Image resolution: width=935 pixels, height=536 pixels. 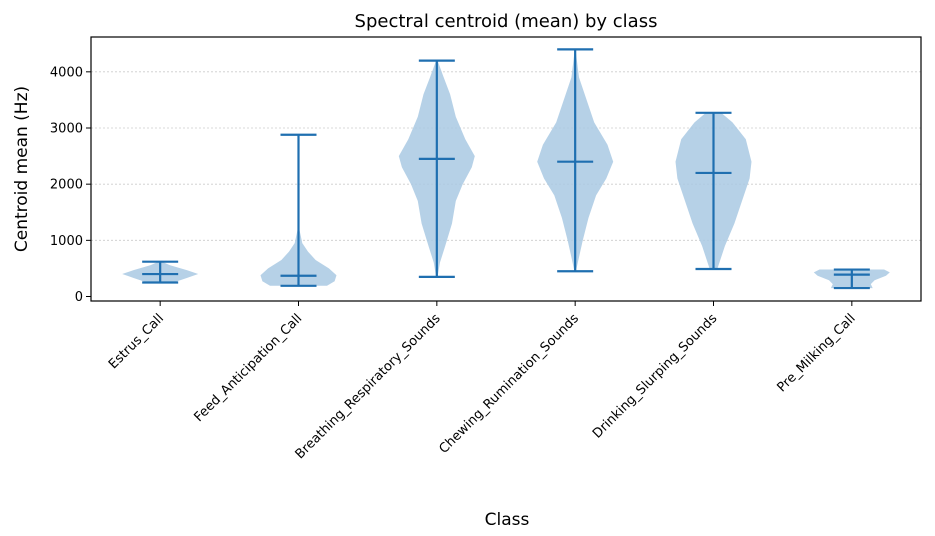 I want to click on x-tick-label: Pre_Milking_Call, so click(x=817, y=353).